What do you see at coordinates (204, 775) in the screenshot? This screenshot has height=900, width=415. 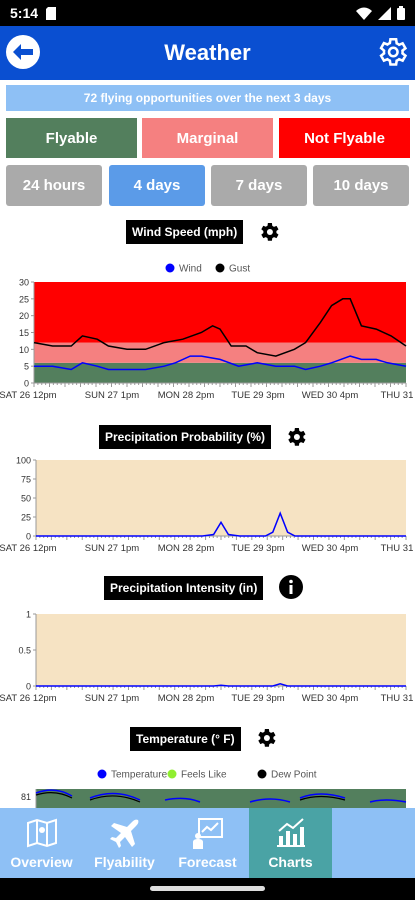 I see `legend-label: Feels Like` at bounding box center [204, 775].